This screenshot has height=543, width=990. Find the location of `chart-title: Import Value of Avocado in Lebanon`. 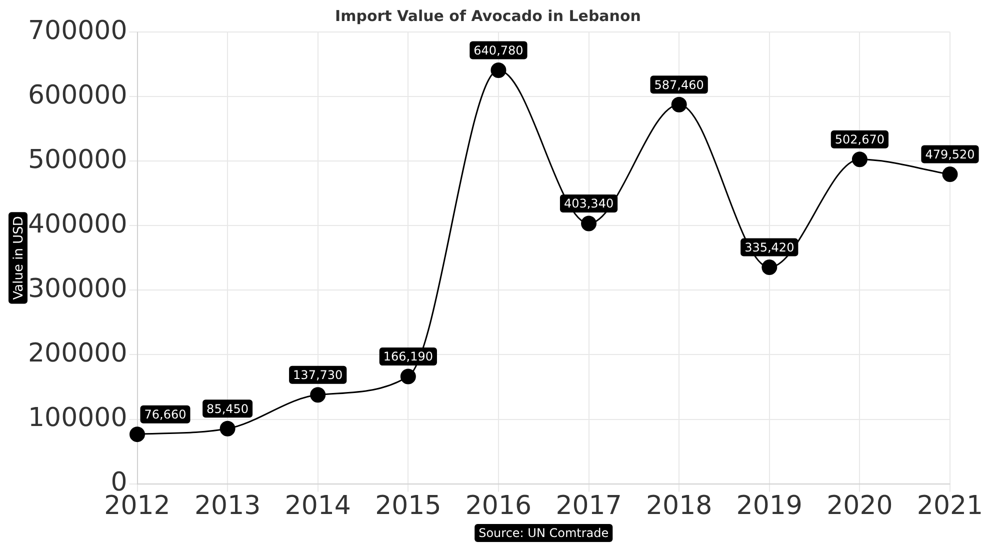

chart-title: Import Value of Avocado in Lebanon is located at coordinates (488, 15).